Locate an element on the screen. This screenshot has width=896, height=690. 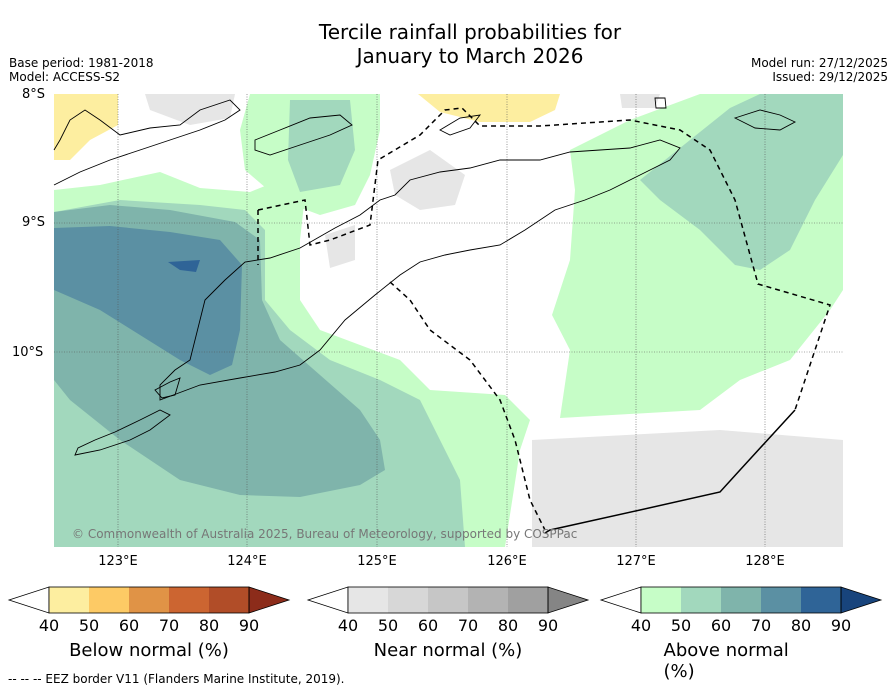
map-title-line1: Tercile rainfall probabilities for is located at coordinates (470, 32).